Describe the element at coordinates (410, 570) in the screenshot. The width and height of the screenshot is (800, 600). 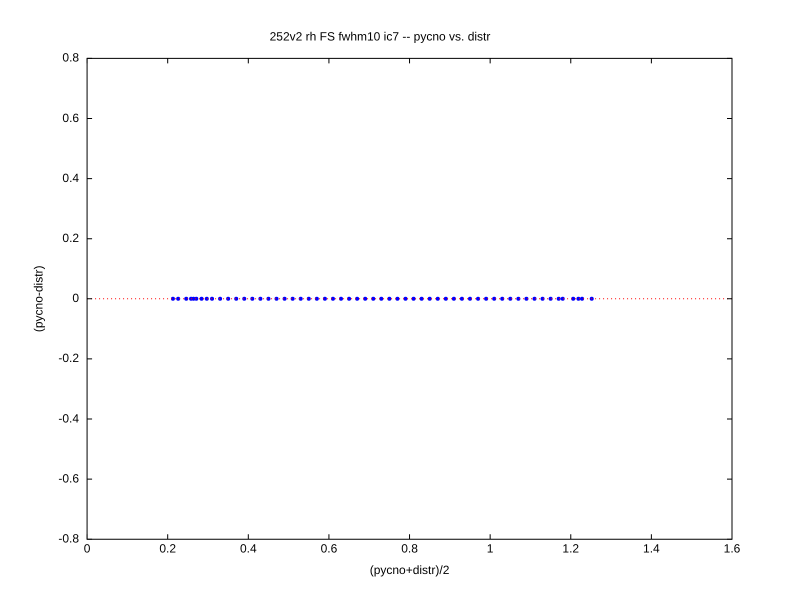
I see `x-axis-title: (pycno+distr)/2` at that location.